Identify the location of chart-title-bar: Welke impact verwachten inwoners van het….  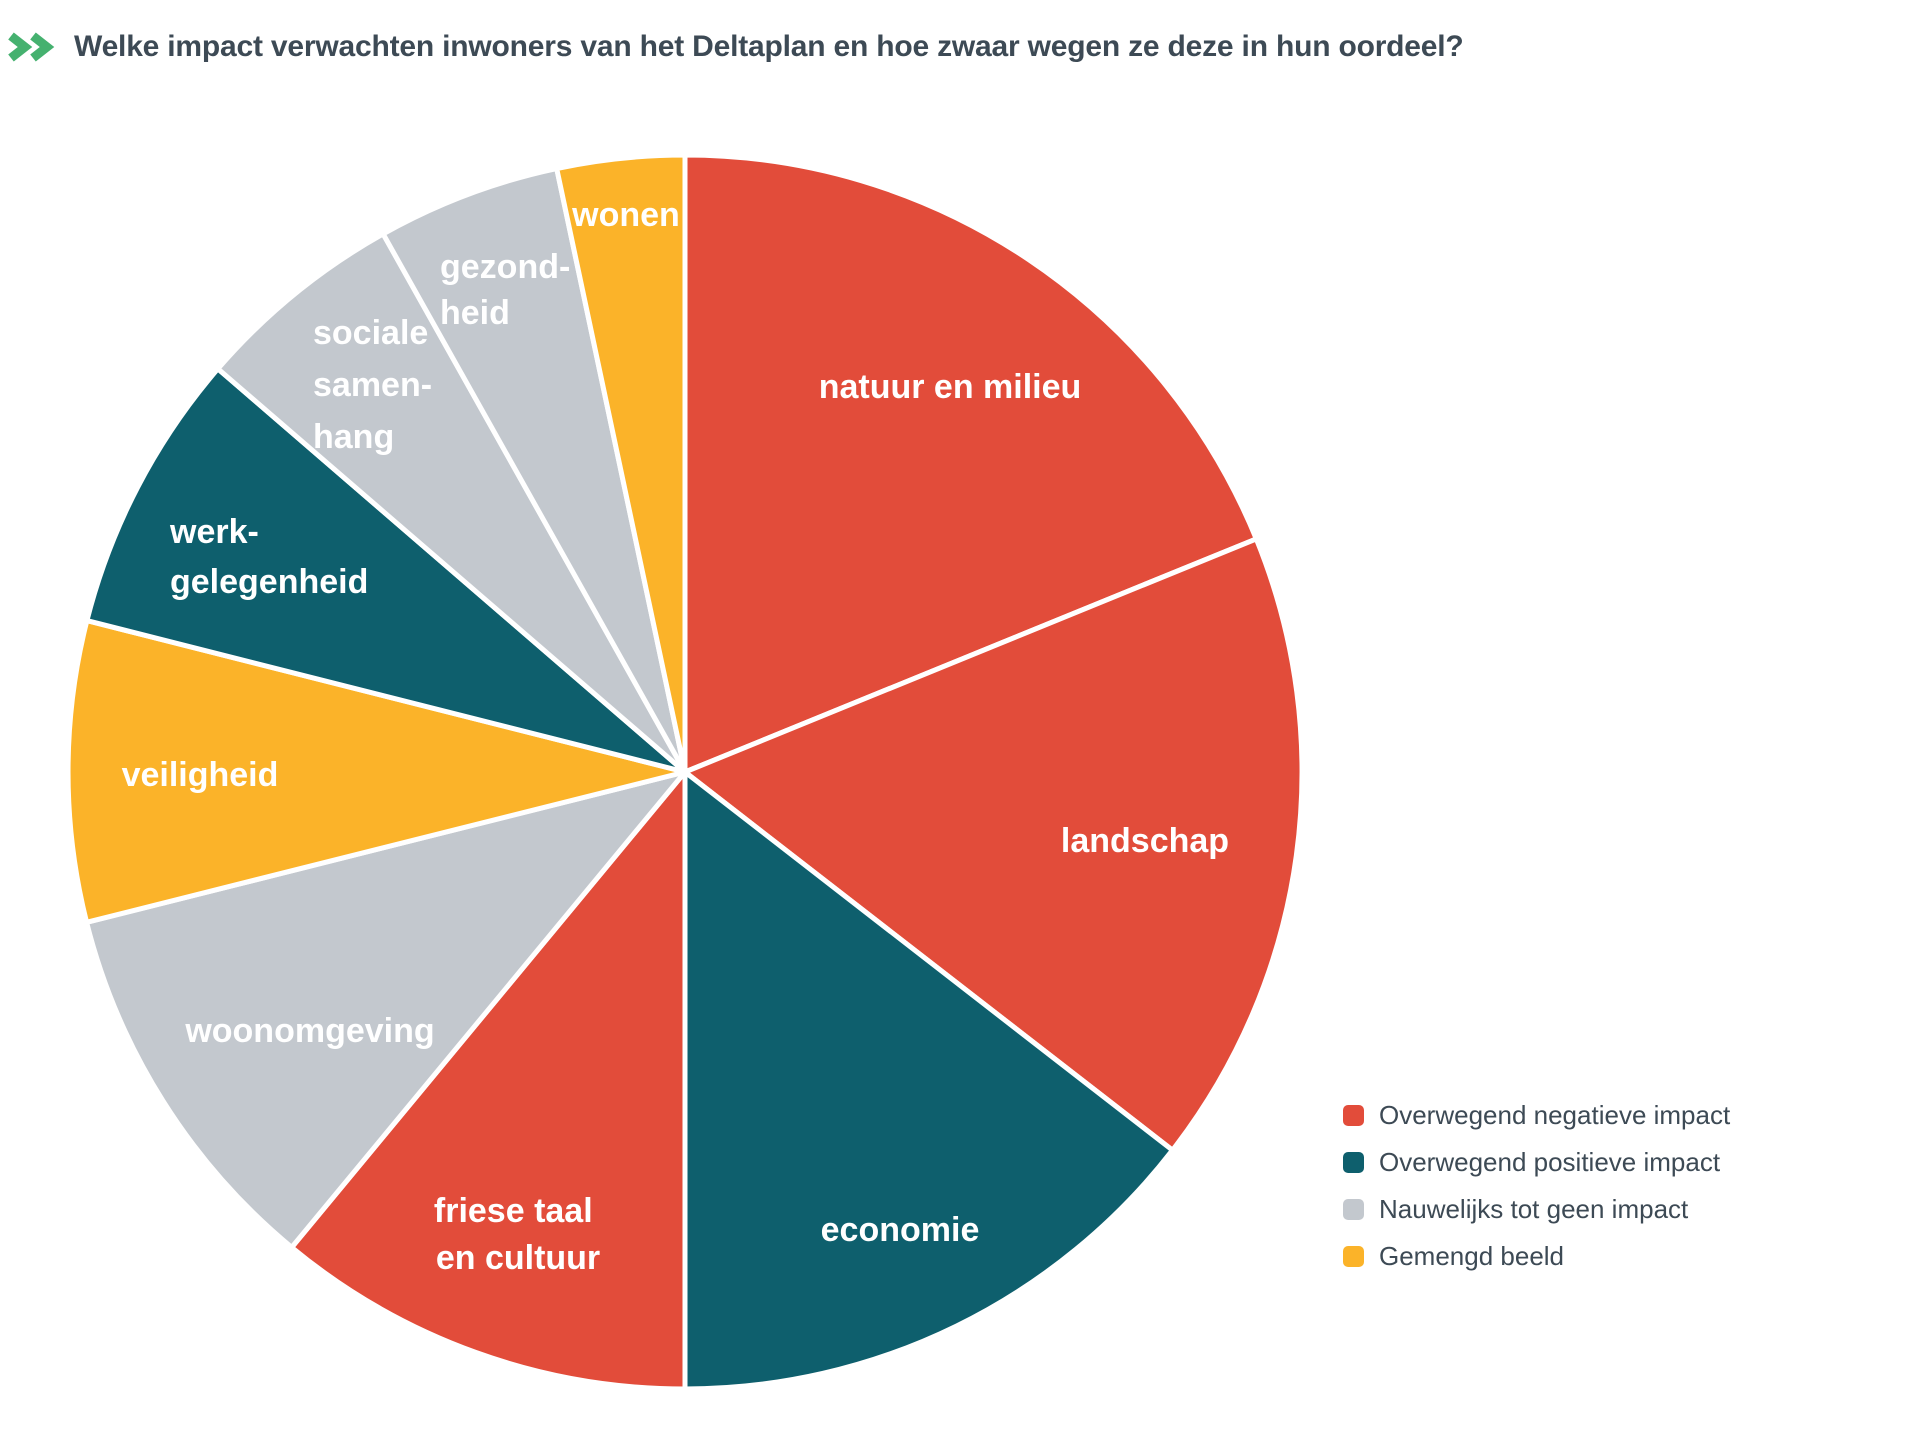
(735, 47).